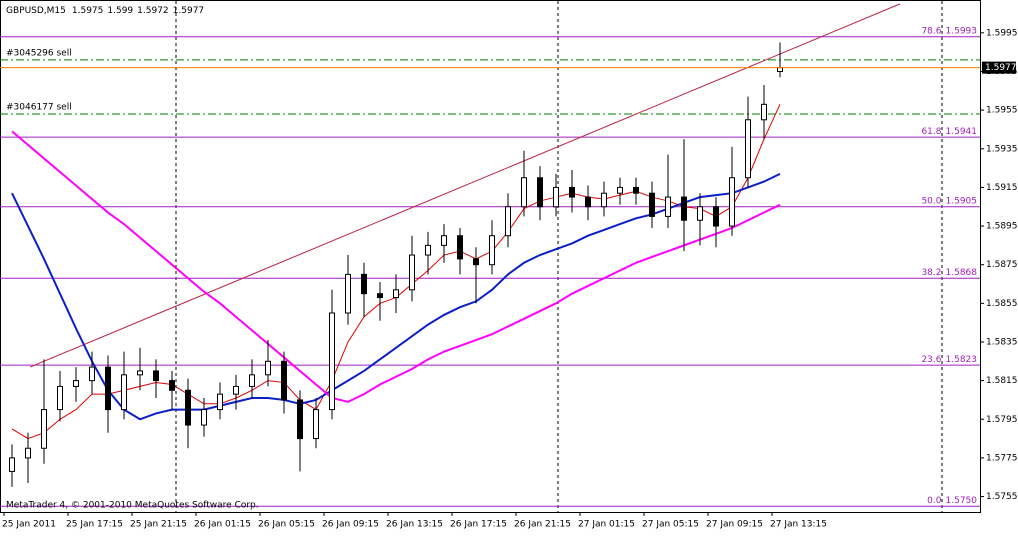  I want to click on x-tick-label: 26 Jan 05:15, so click(286, 525).